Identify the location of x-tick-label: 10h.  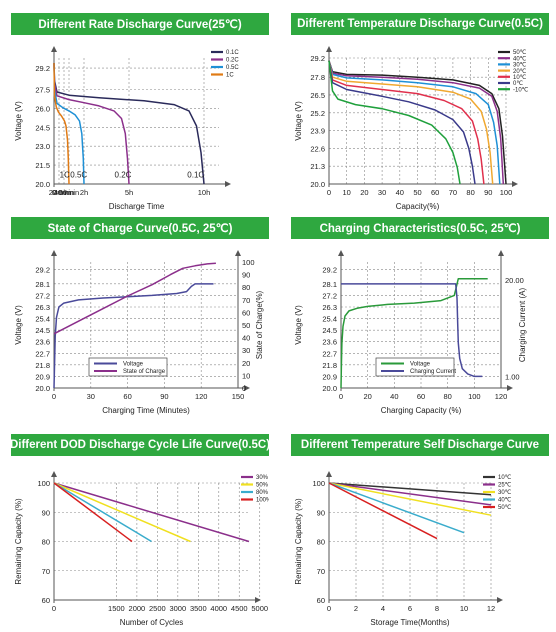
(204, 192).